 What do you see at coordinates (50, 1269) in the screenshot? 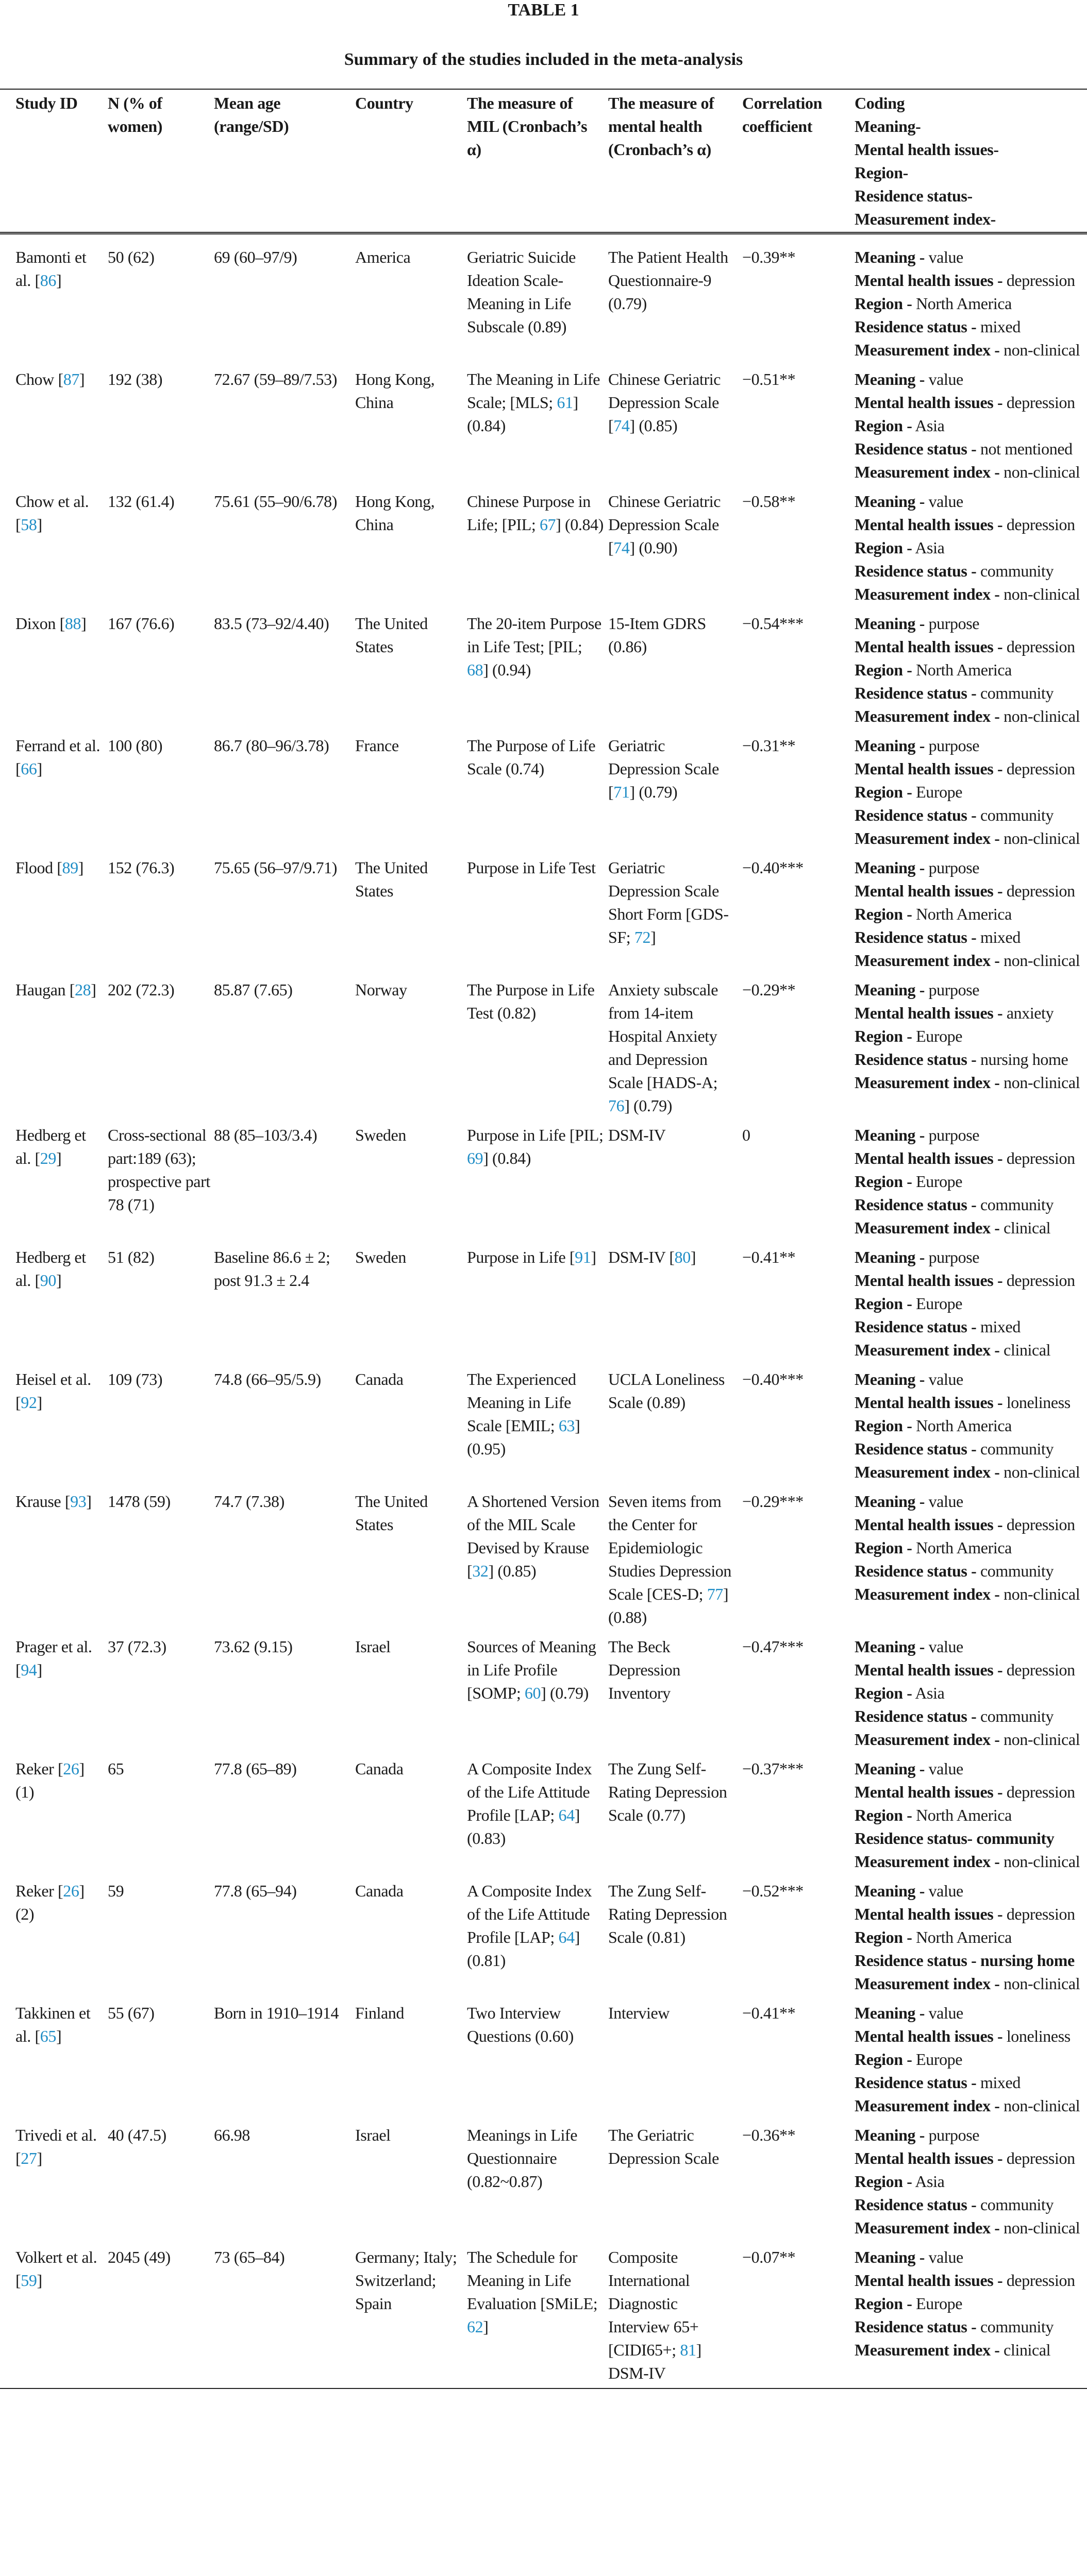
I see `cell-text: Hedberg et al. [` at bounding box center [50, 1269].